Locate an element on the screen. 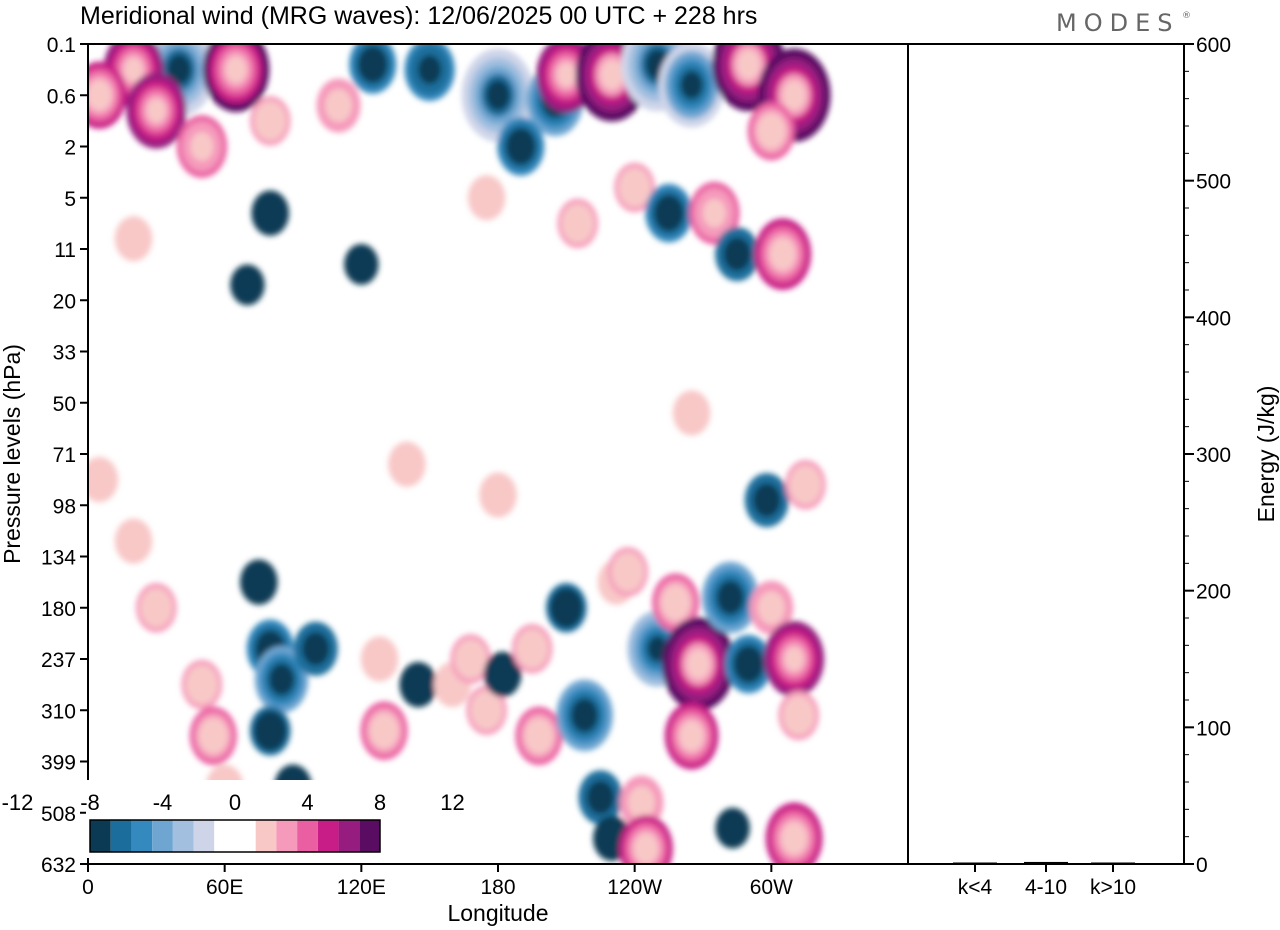  colorbar: -12 -8 -4 0 4 8 12 is located at coordinates (233, 819).